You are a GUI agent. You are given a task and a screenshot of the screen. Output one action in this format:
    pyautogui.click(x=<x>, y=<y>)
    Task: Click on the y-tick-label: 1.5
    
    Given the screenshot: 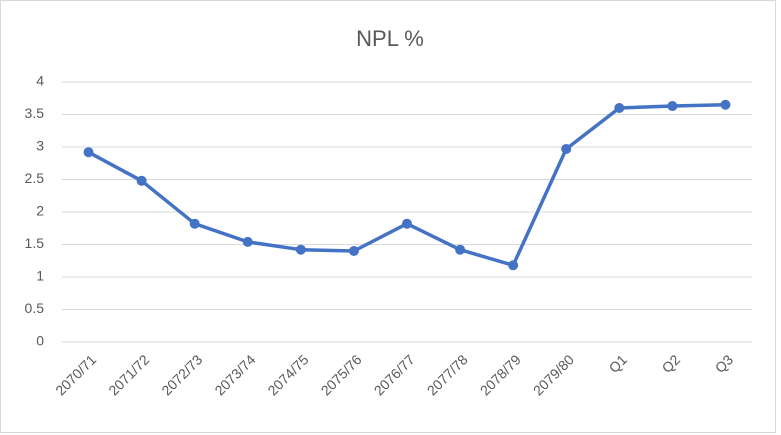 What is the action you would take?
    pyautogui.click(x=35, y=243)
    